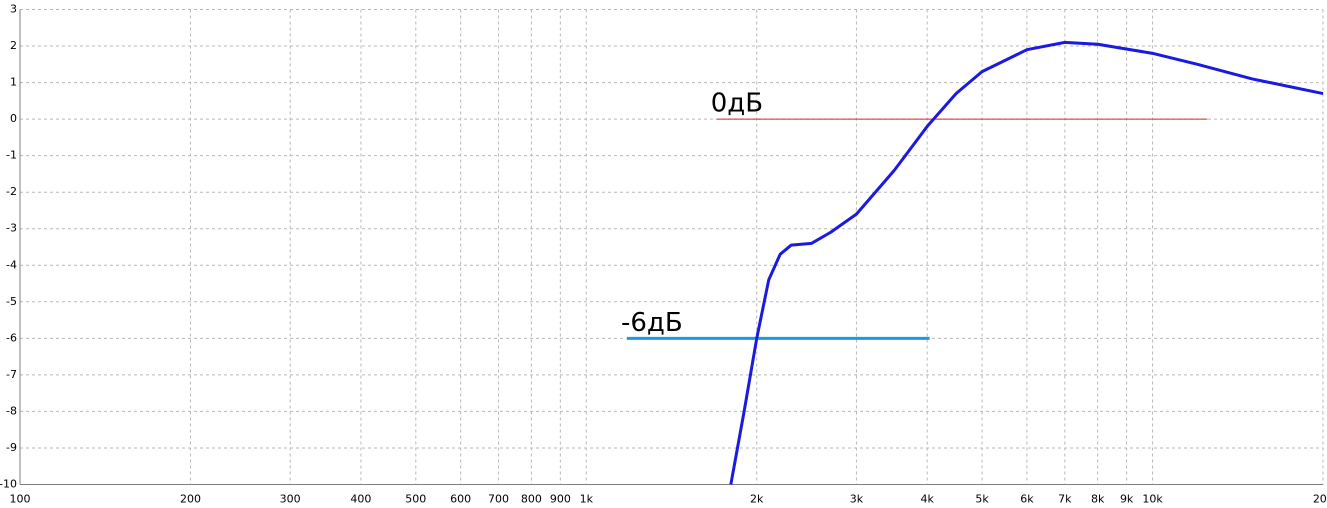 This screenshot has width=1327, height=508. Describe the element at coordinates (11, 301) in the screenshot. I see `y-tick-label: -5` at that location.